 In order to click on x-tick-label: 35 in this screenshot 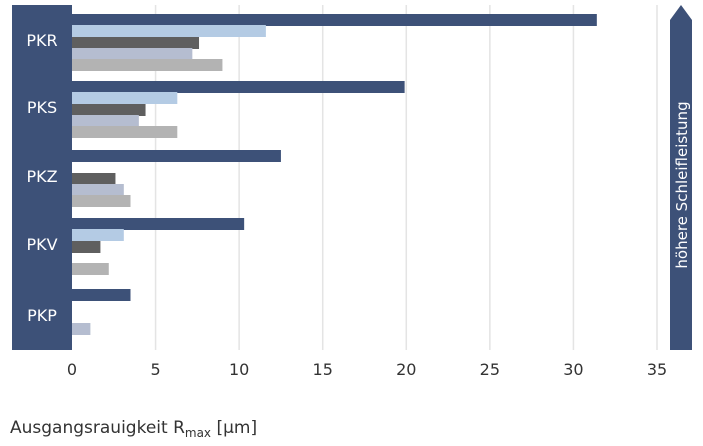, I will do `click(657, 369)`.